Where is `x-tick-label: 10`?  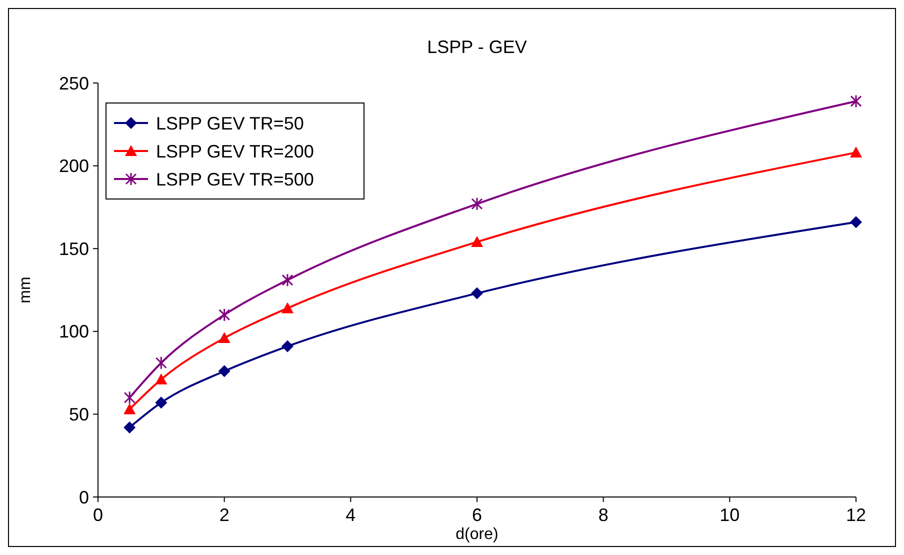 x-tick-label: 10 is located at coordinates (730, 515).